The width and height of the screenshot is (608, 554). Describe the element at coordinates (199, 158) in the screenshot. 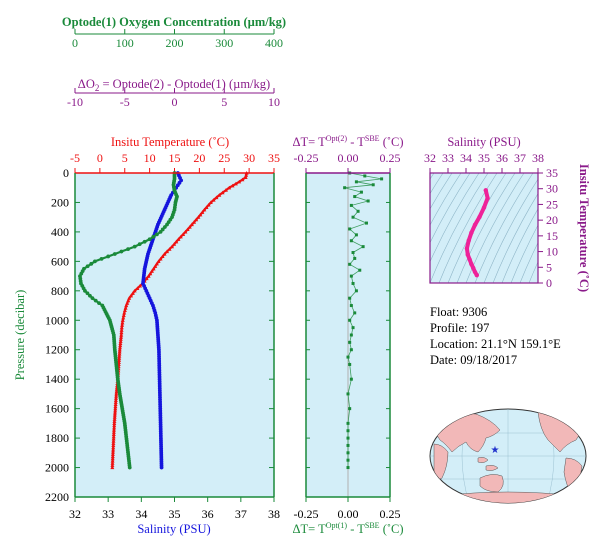

I see `temperature-axis-tick-label: 20` at that location.